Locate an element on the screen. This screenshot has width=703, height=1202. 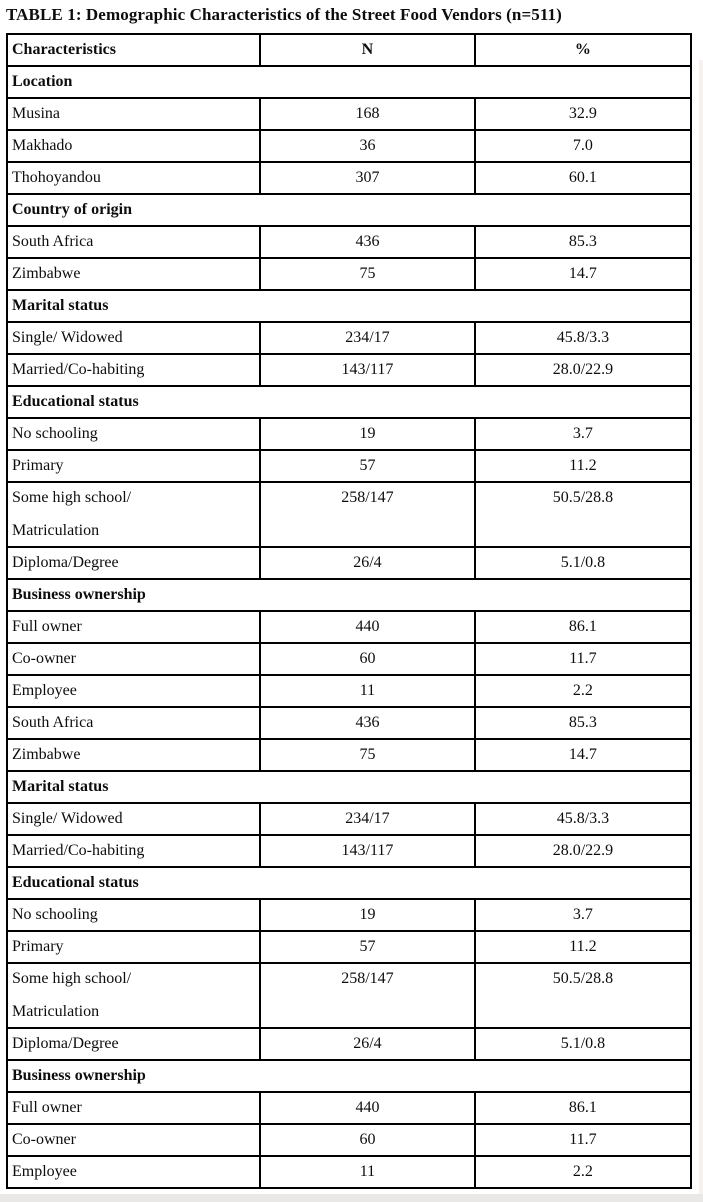
section-row: Location is located at coordinates (349, 82).